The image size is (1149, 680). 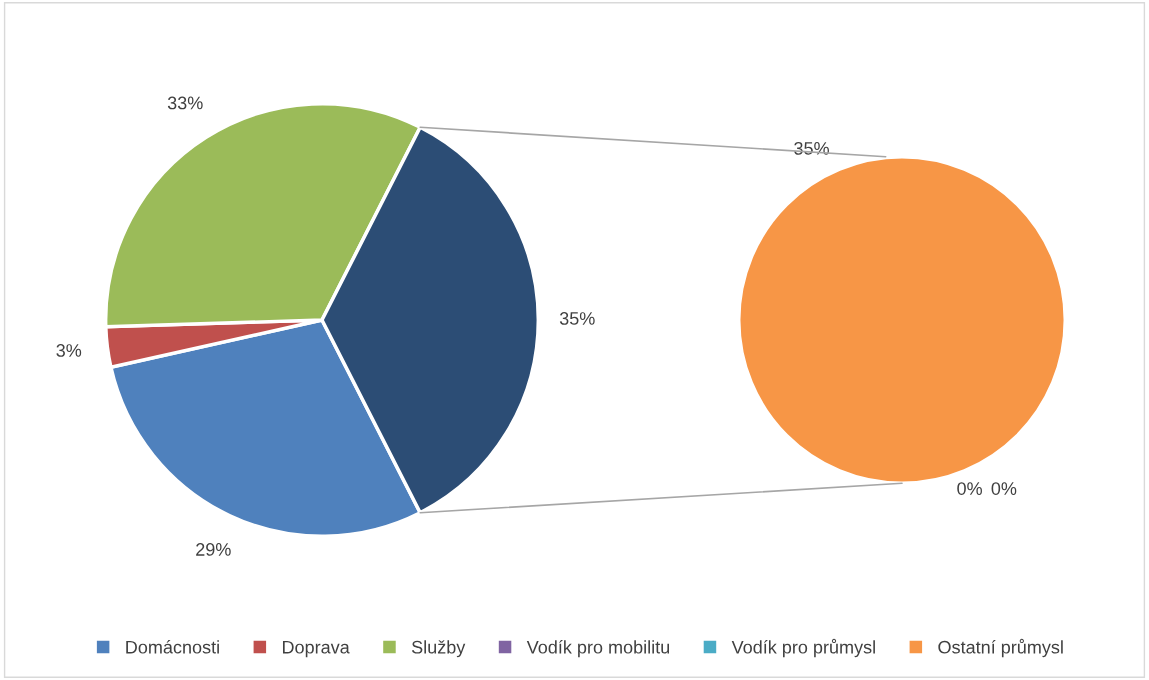 What do you see at coordinates (213, 549) in the screenshot?
I see `data-label: 29%` at bounding box center [213, 549].